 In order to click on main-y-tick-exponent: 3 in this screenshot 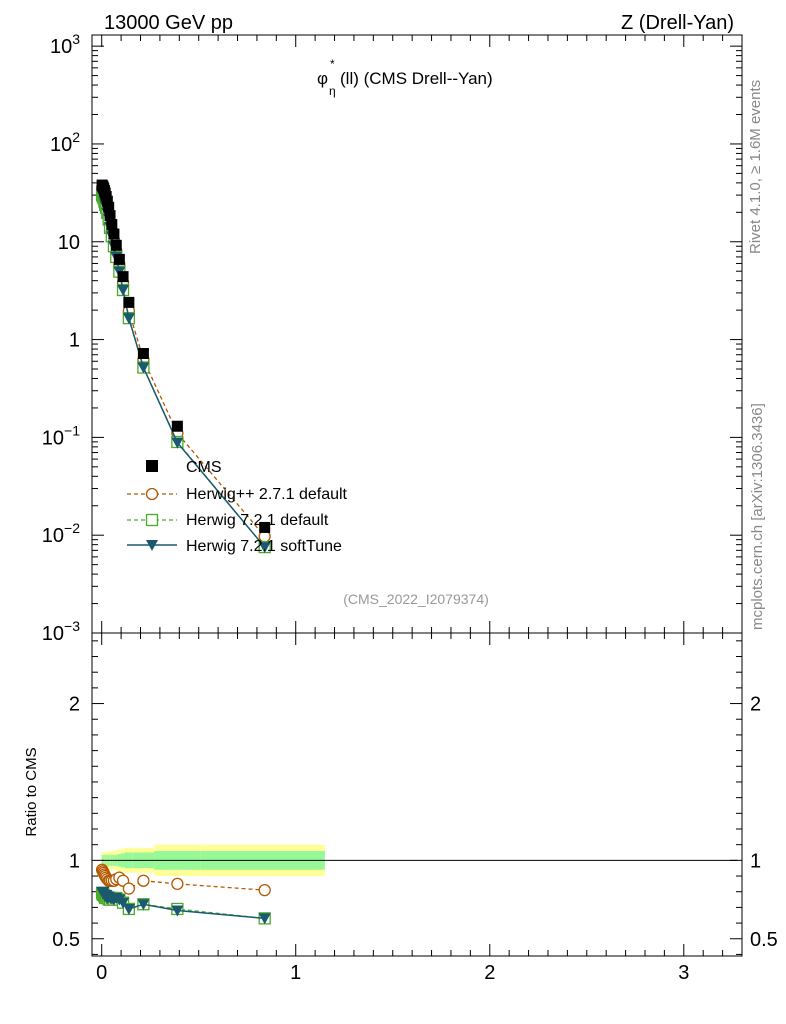, I will do `click(76, 39)`.